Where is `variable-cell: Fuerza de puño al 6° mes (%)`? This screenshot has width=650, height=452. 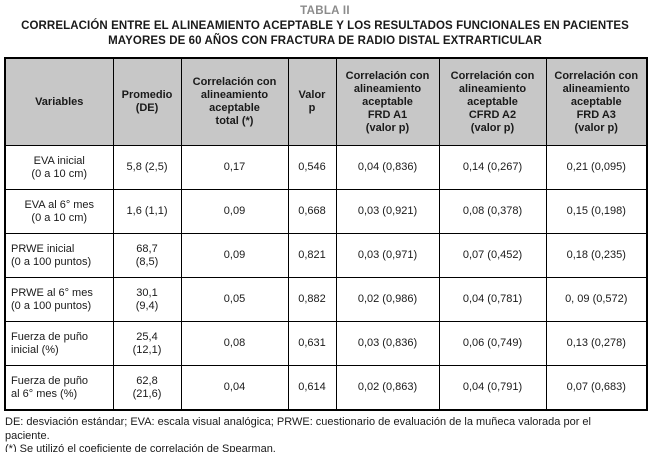
variable-cell: Fuerza de puño al 6° mes (%) is located at coordinates (59, 388).